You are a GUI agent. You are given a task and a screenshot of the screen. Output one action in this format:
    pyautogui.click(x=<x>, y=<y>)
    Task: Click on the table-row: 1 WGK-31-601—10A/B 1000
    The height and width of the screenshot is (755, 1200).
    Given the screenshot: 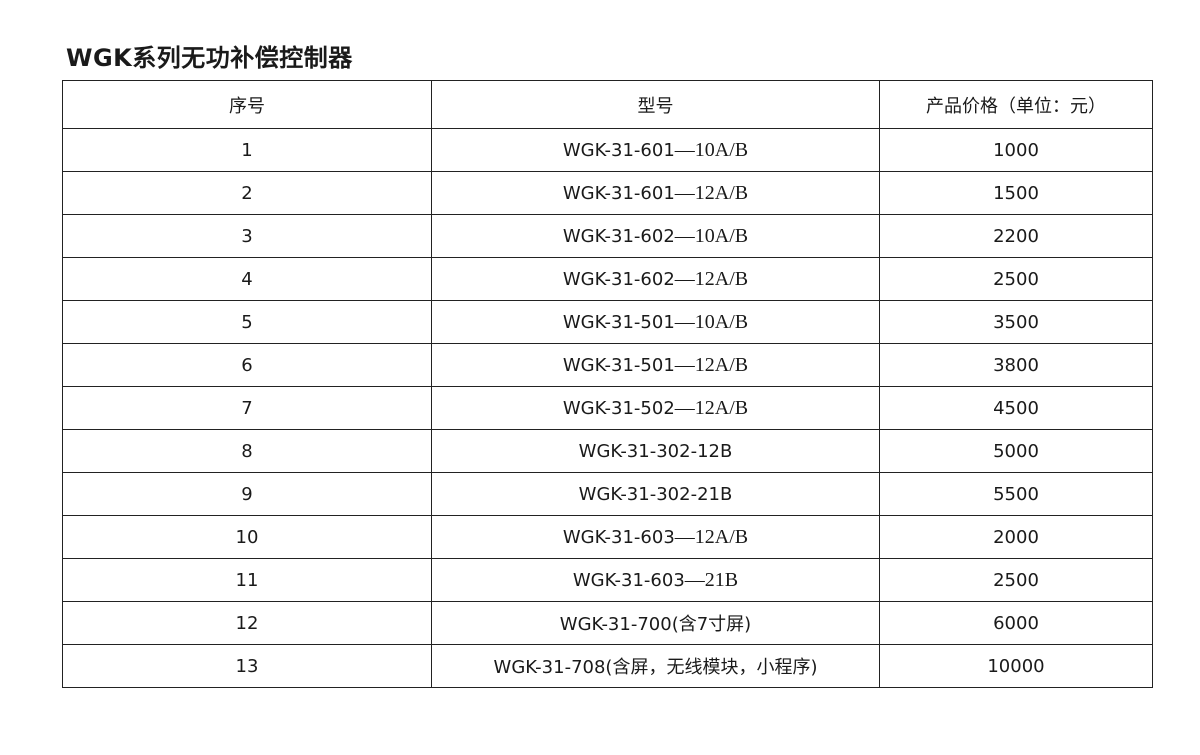 What is the action you would take?
    pyautogui.click(x=607, y=150)
    